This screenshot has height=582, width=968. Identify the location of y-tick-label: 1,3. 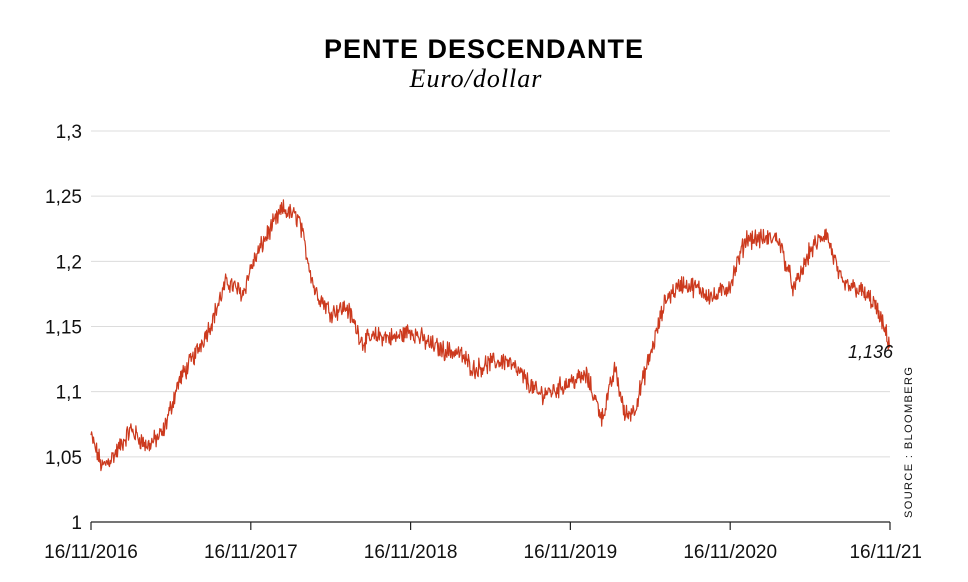
(69, 132).